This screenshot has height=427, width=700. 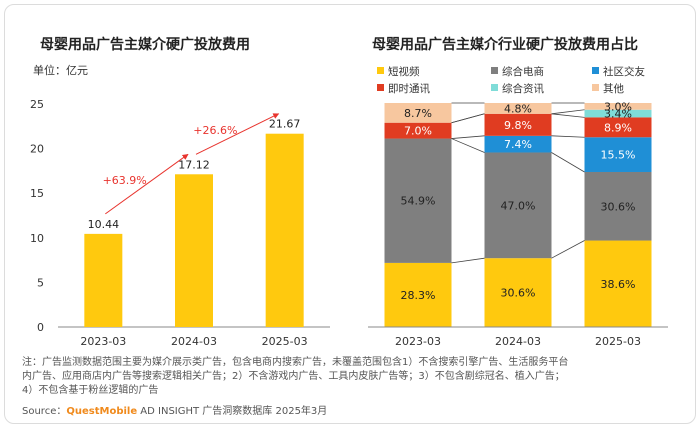 I want to click on segment-label: 8.9%, so click(x=618, y=127).